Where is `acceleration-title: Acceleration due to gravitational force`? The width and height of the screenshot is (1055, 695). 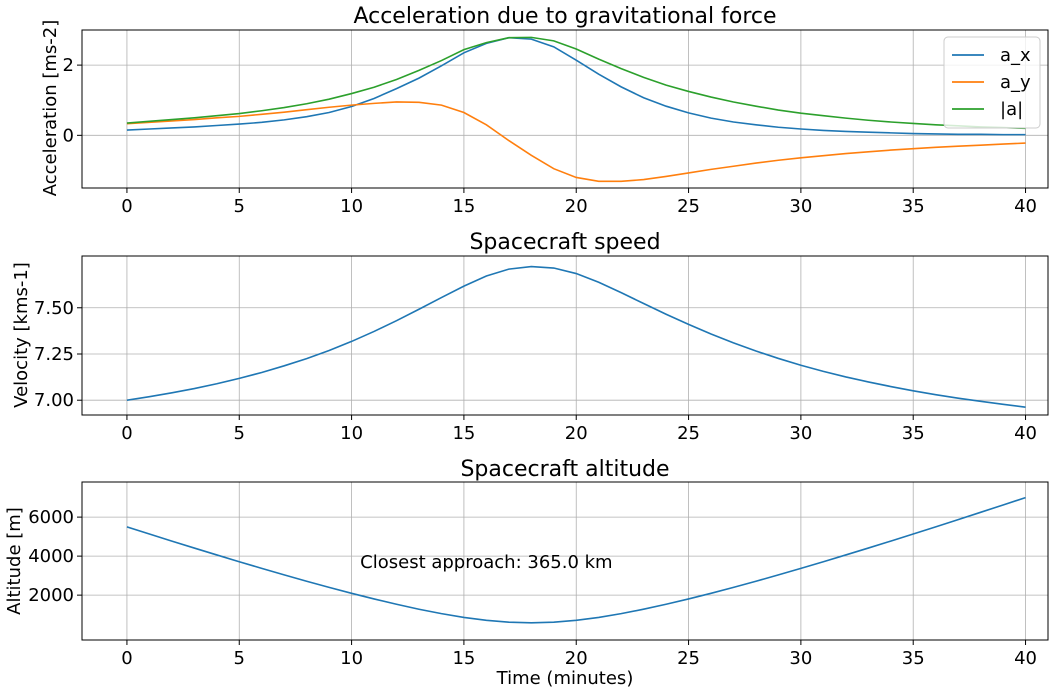
acceleration-title: Acceleration due to gravitational force is located at coordinates (564, 16).